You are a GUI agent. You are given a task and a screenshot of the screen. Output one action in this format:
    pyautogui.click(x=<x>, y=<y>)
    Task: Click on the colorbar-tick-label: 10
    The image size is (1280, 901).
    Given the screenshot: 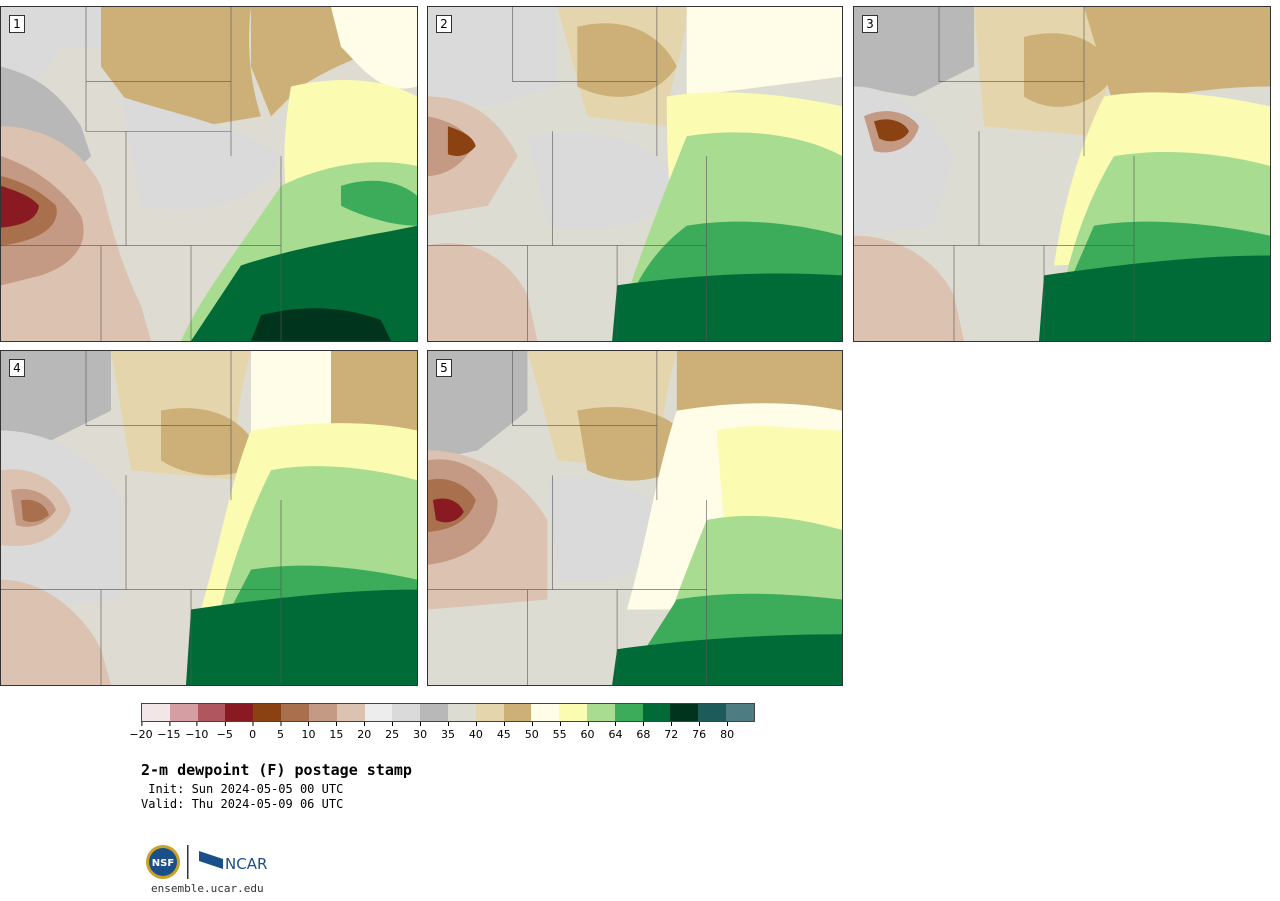 What is the action you would take?
    pyautogui.click(x=308, y=731)
    